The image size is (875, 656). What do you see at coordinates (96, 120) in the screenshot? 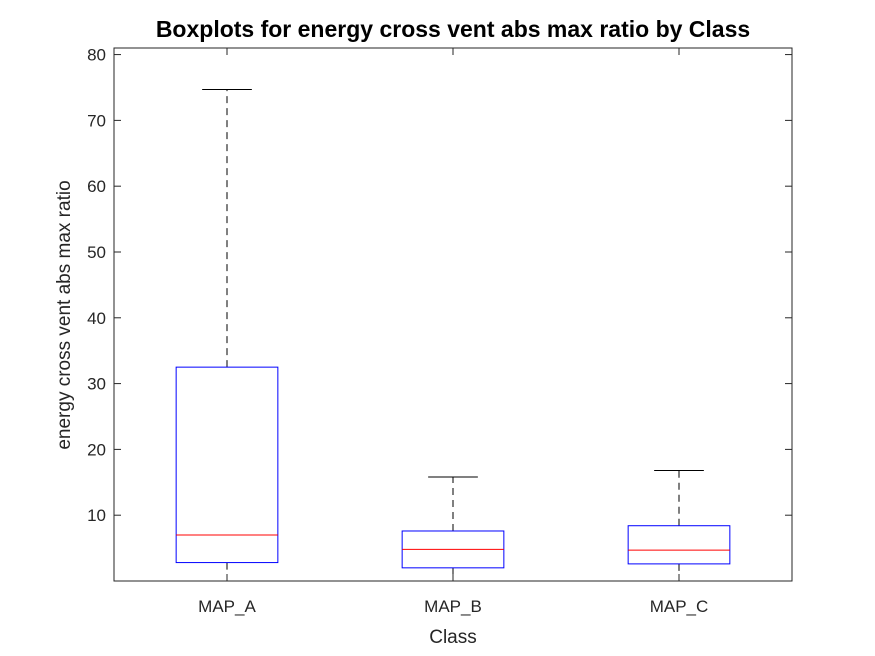
I see `y-tick-label: 70` at bounding box center [96, 120].